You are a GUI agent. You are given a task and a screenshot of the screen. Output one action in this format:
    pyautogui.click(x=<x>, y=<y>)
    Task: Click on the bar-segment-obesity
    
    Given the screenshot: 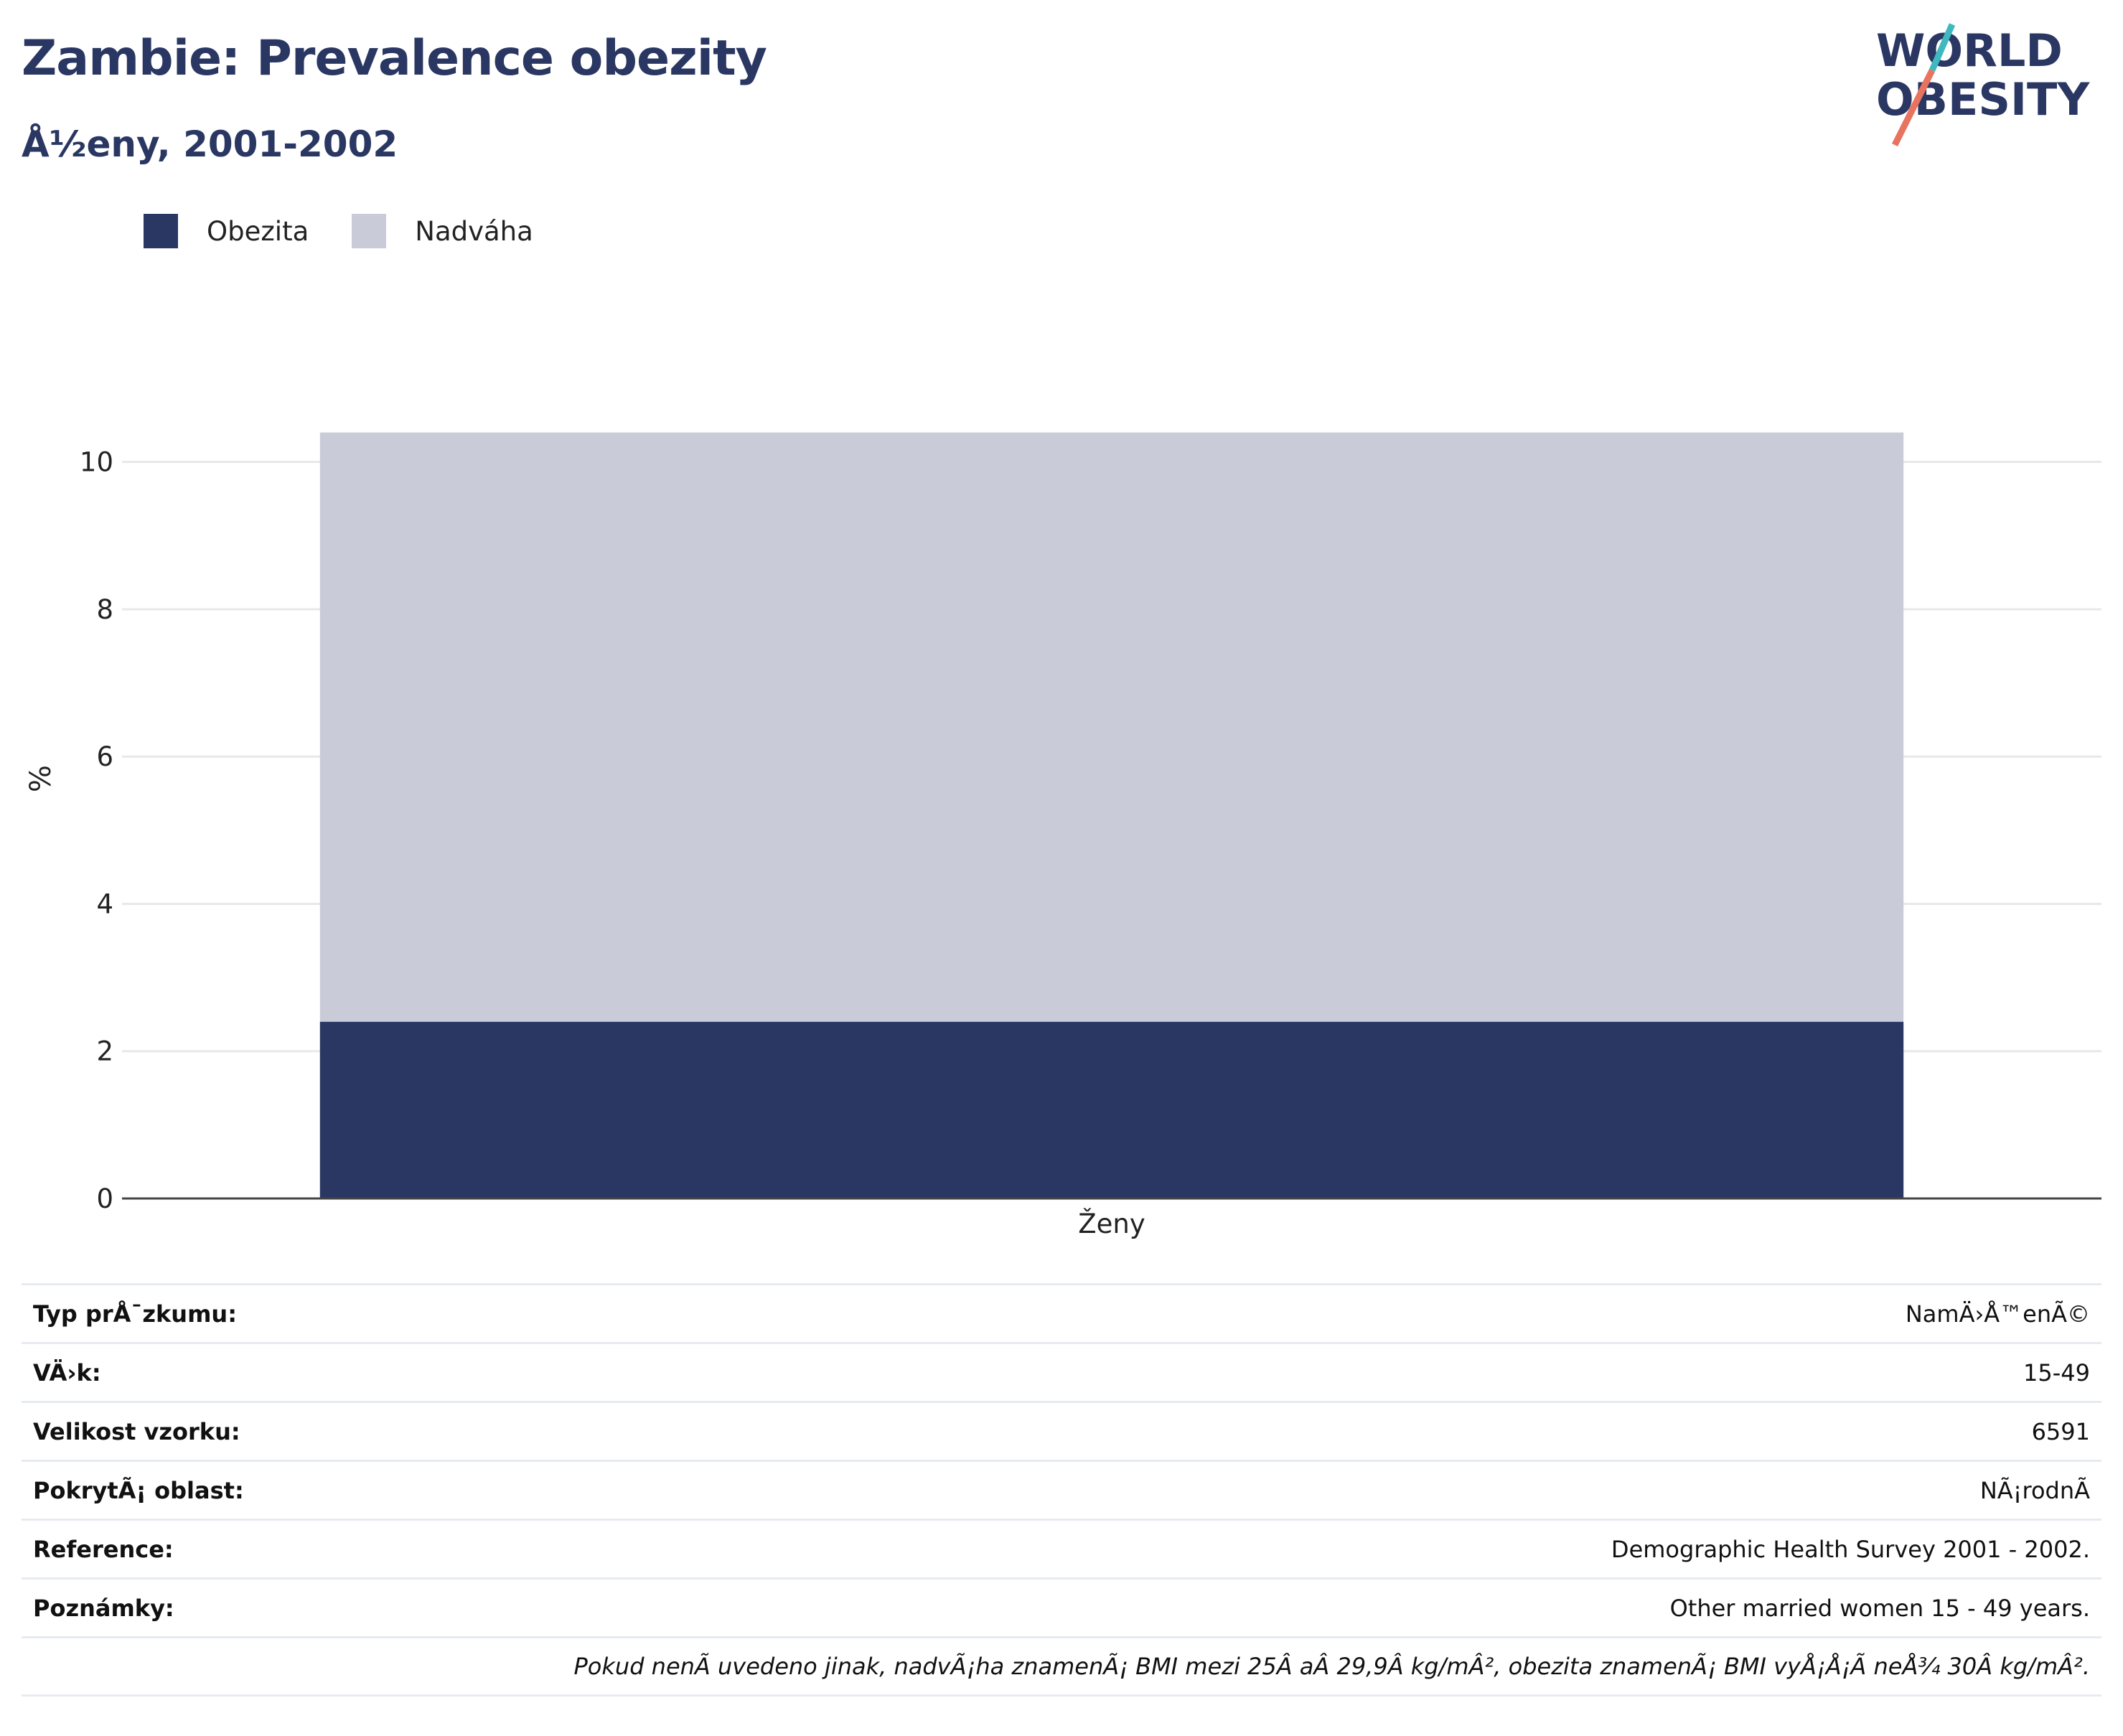 What is the action you would take?
    pyautogui.click(x=1111, y=1109)
    